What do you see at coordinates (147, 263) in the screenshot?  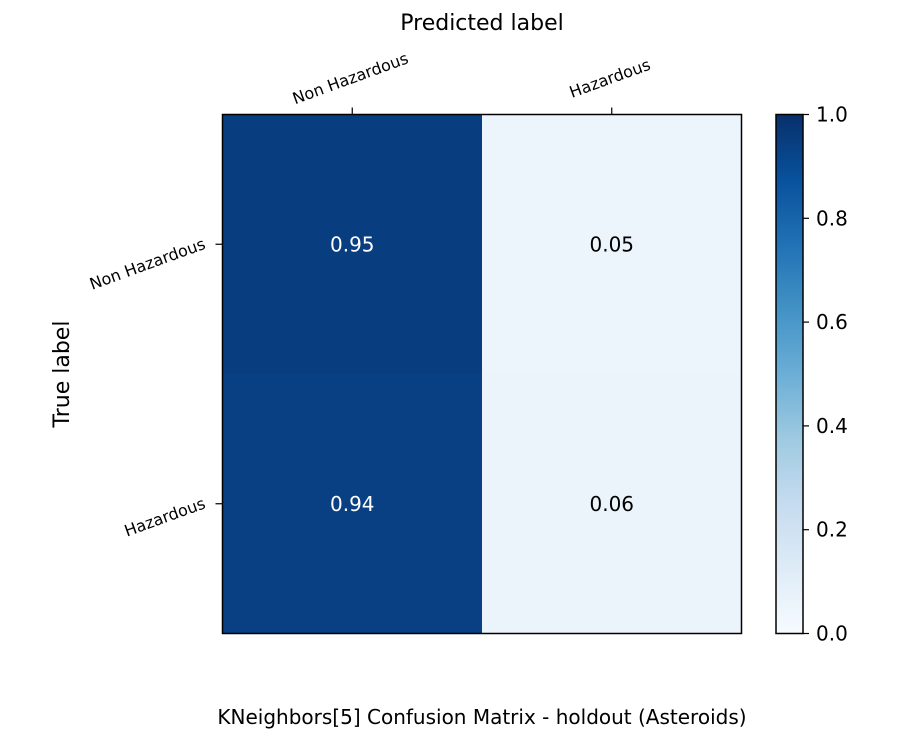 I see `y-tick-label: Non Hazardous` at bounding box center [147, 263].